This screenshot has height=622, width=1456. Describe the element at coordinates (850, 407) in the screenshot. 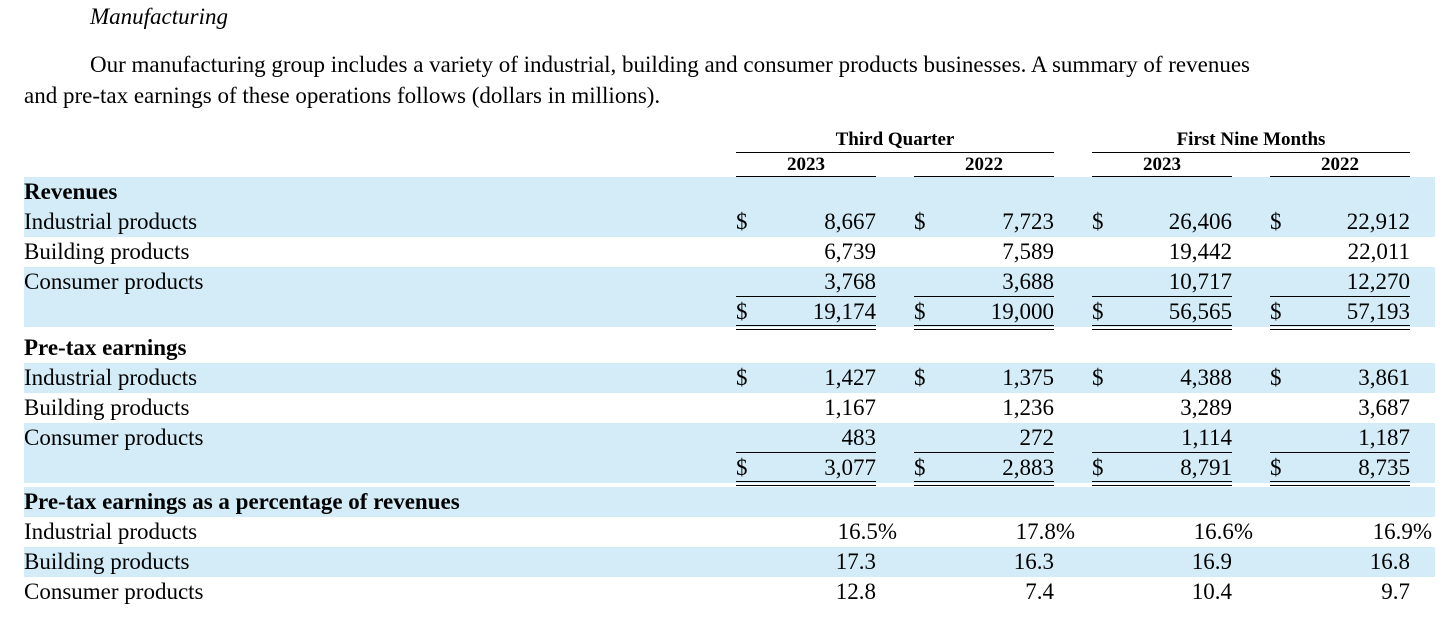

I see `value-cell: 1,167` at that location.